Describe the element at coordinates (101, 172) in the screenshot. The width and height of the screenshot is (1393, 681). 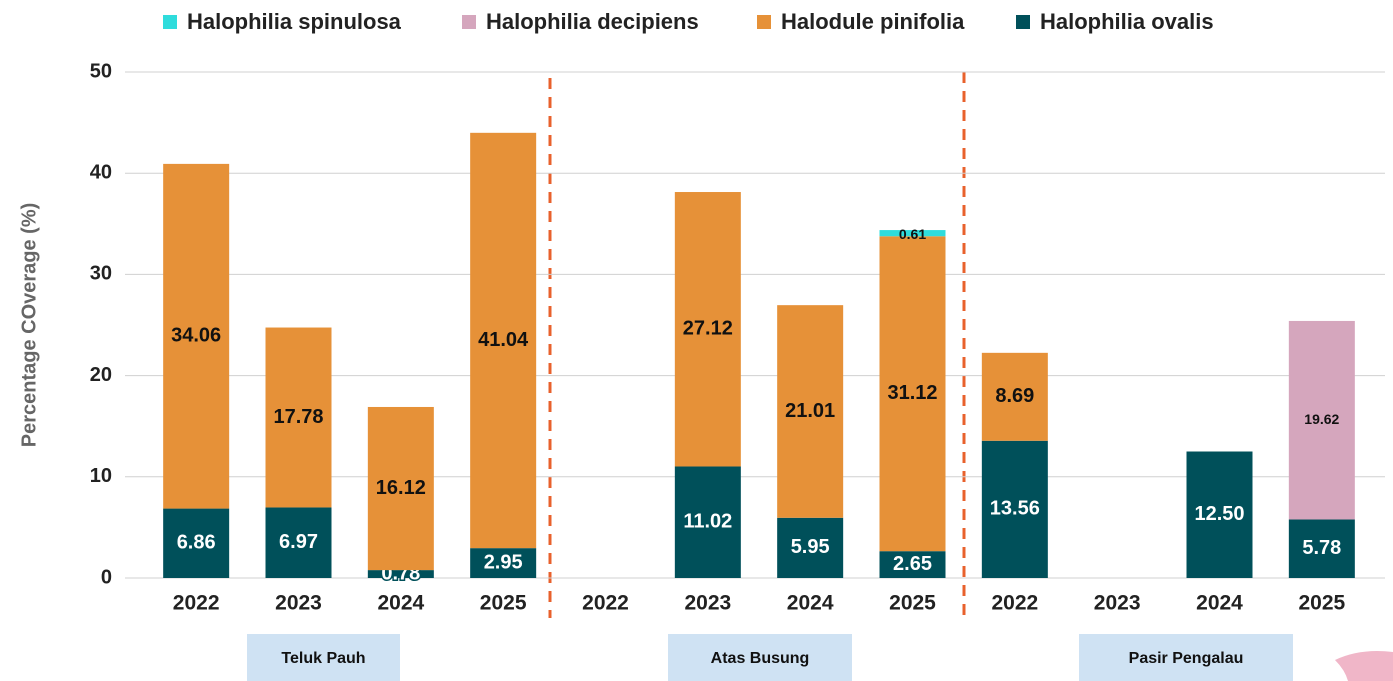
I see `y-tick-label: 40` at that location.